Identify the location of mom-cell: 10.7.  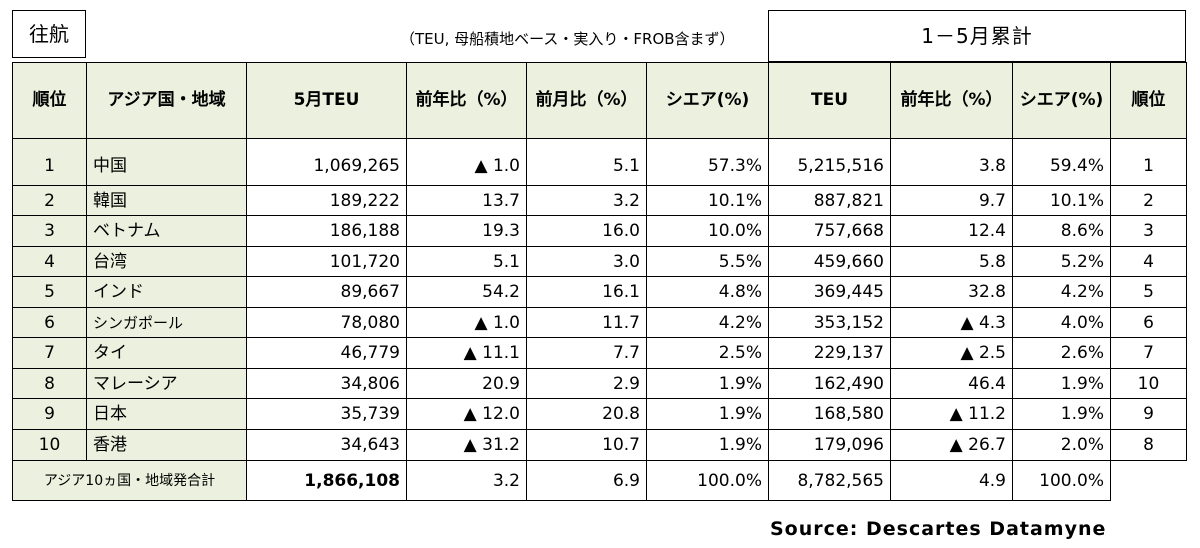
(586, 445).